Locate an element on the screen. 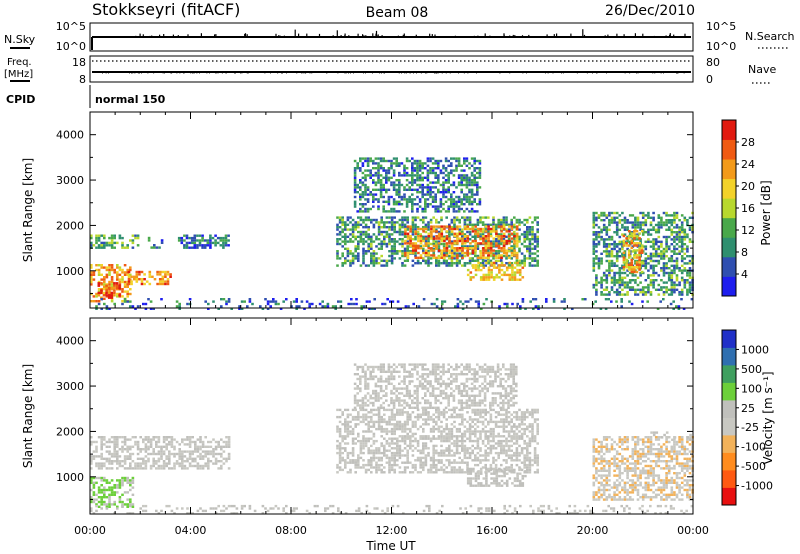  colorbar-swatch is located at coordinates (729, 227).